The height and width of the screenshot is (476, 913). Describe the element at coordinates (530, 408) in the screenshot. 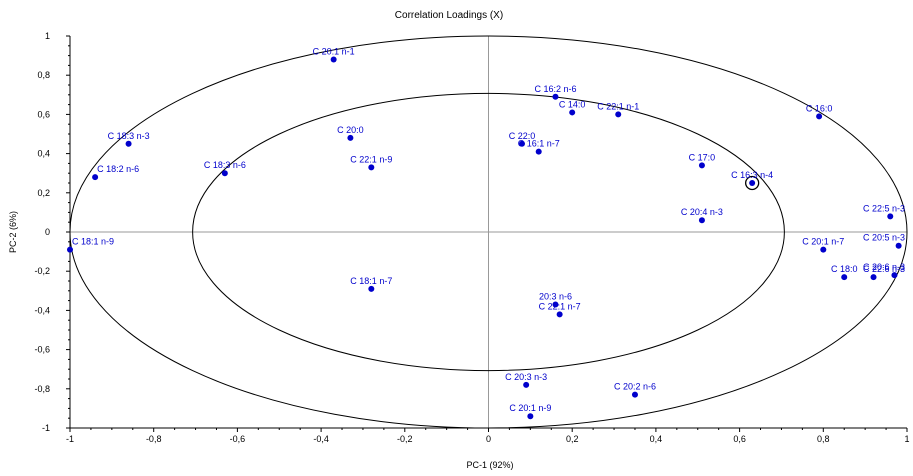

I see `point-label: C 20:1 n-9` at that location.